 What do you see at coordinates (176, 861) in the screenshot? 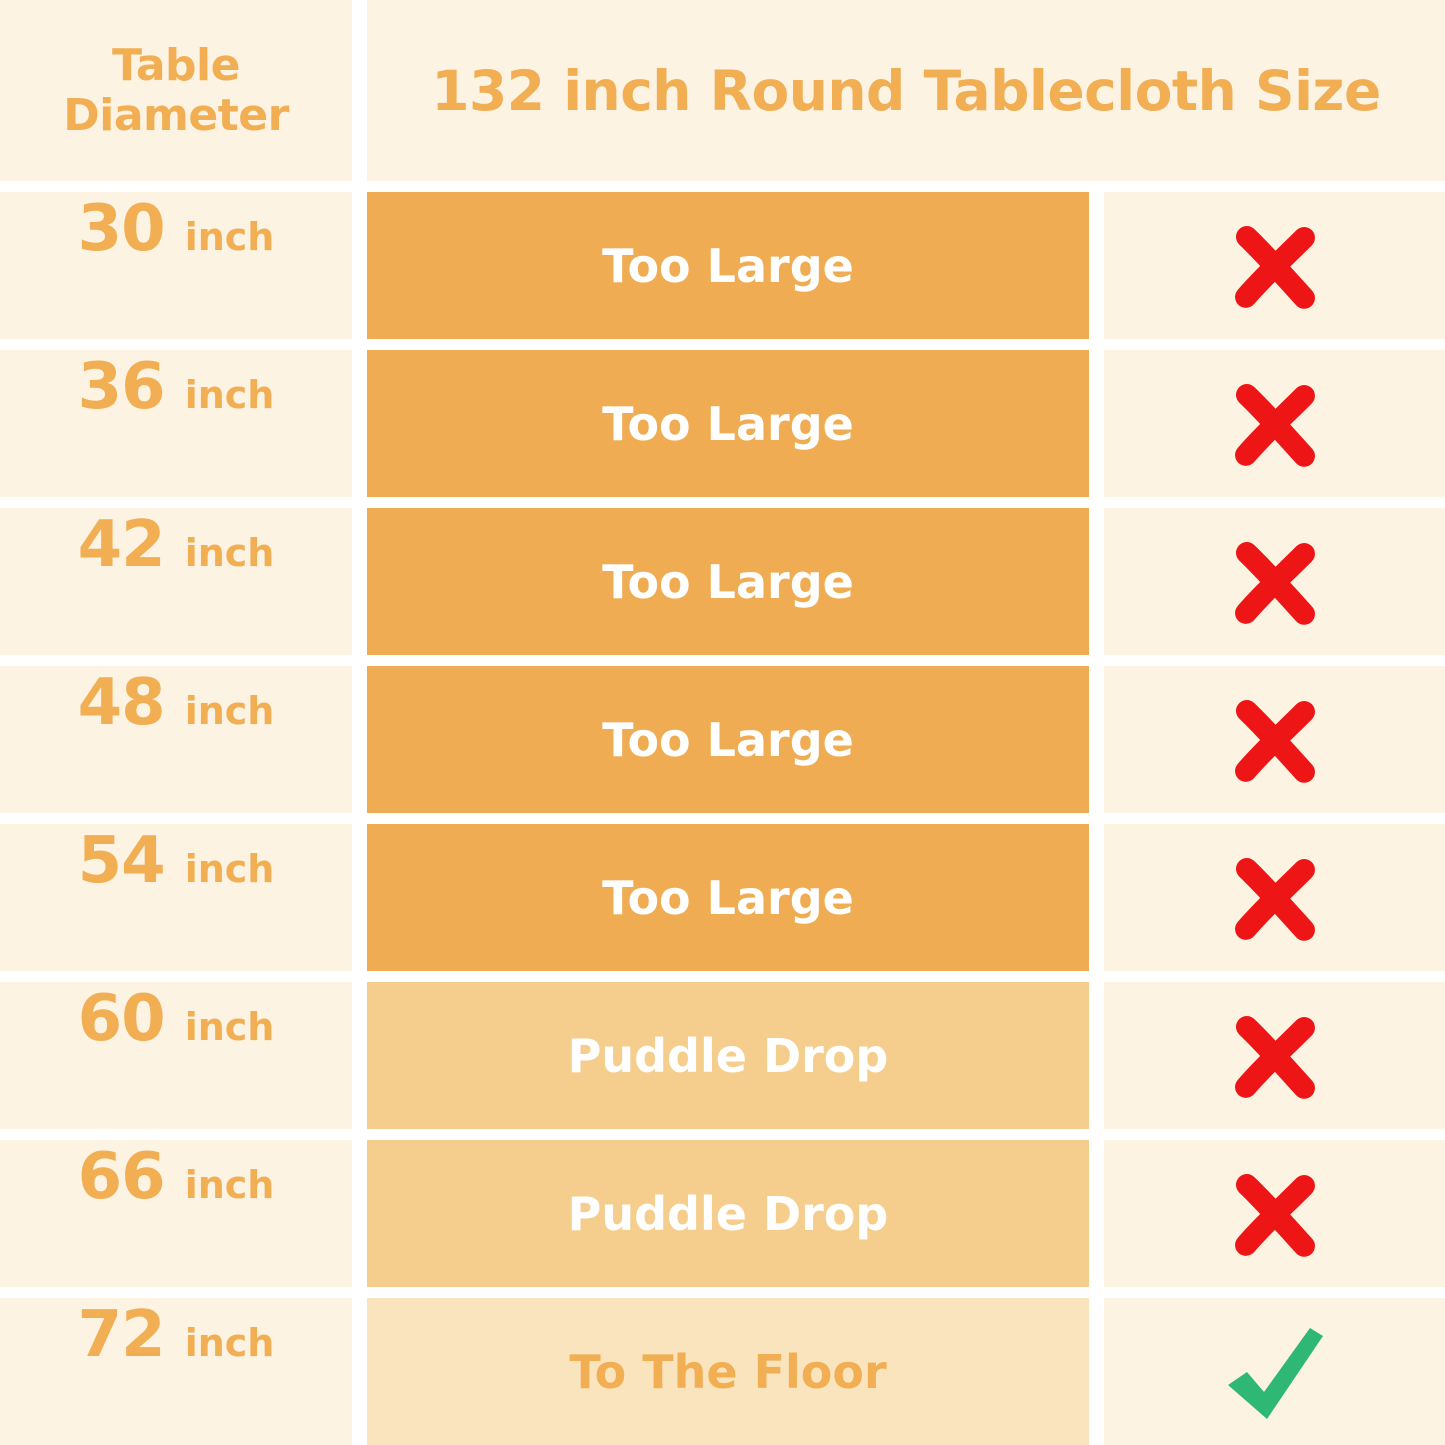
I see `table-diameter-label: 54 inch` at bounding box center [176, 861].